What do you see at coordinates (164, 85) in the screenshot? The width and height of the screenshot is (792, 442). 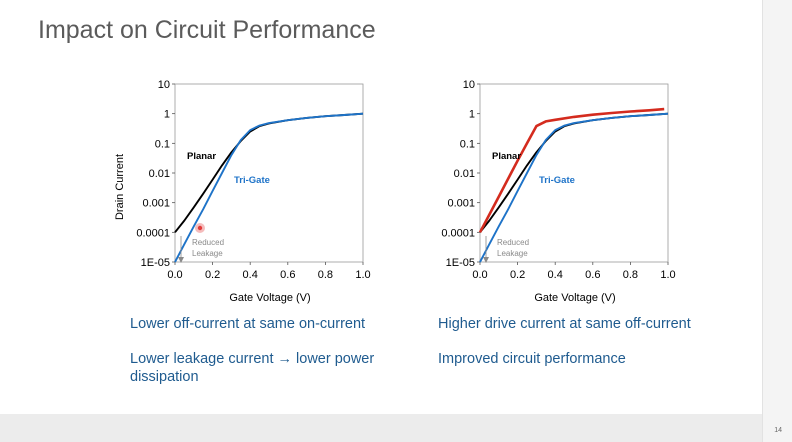 I see `left-y-tick-label: 10` at bounding box center [164, 85].